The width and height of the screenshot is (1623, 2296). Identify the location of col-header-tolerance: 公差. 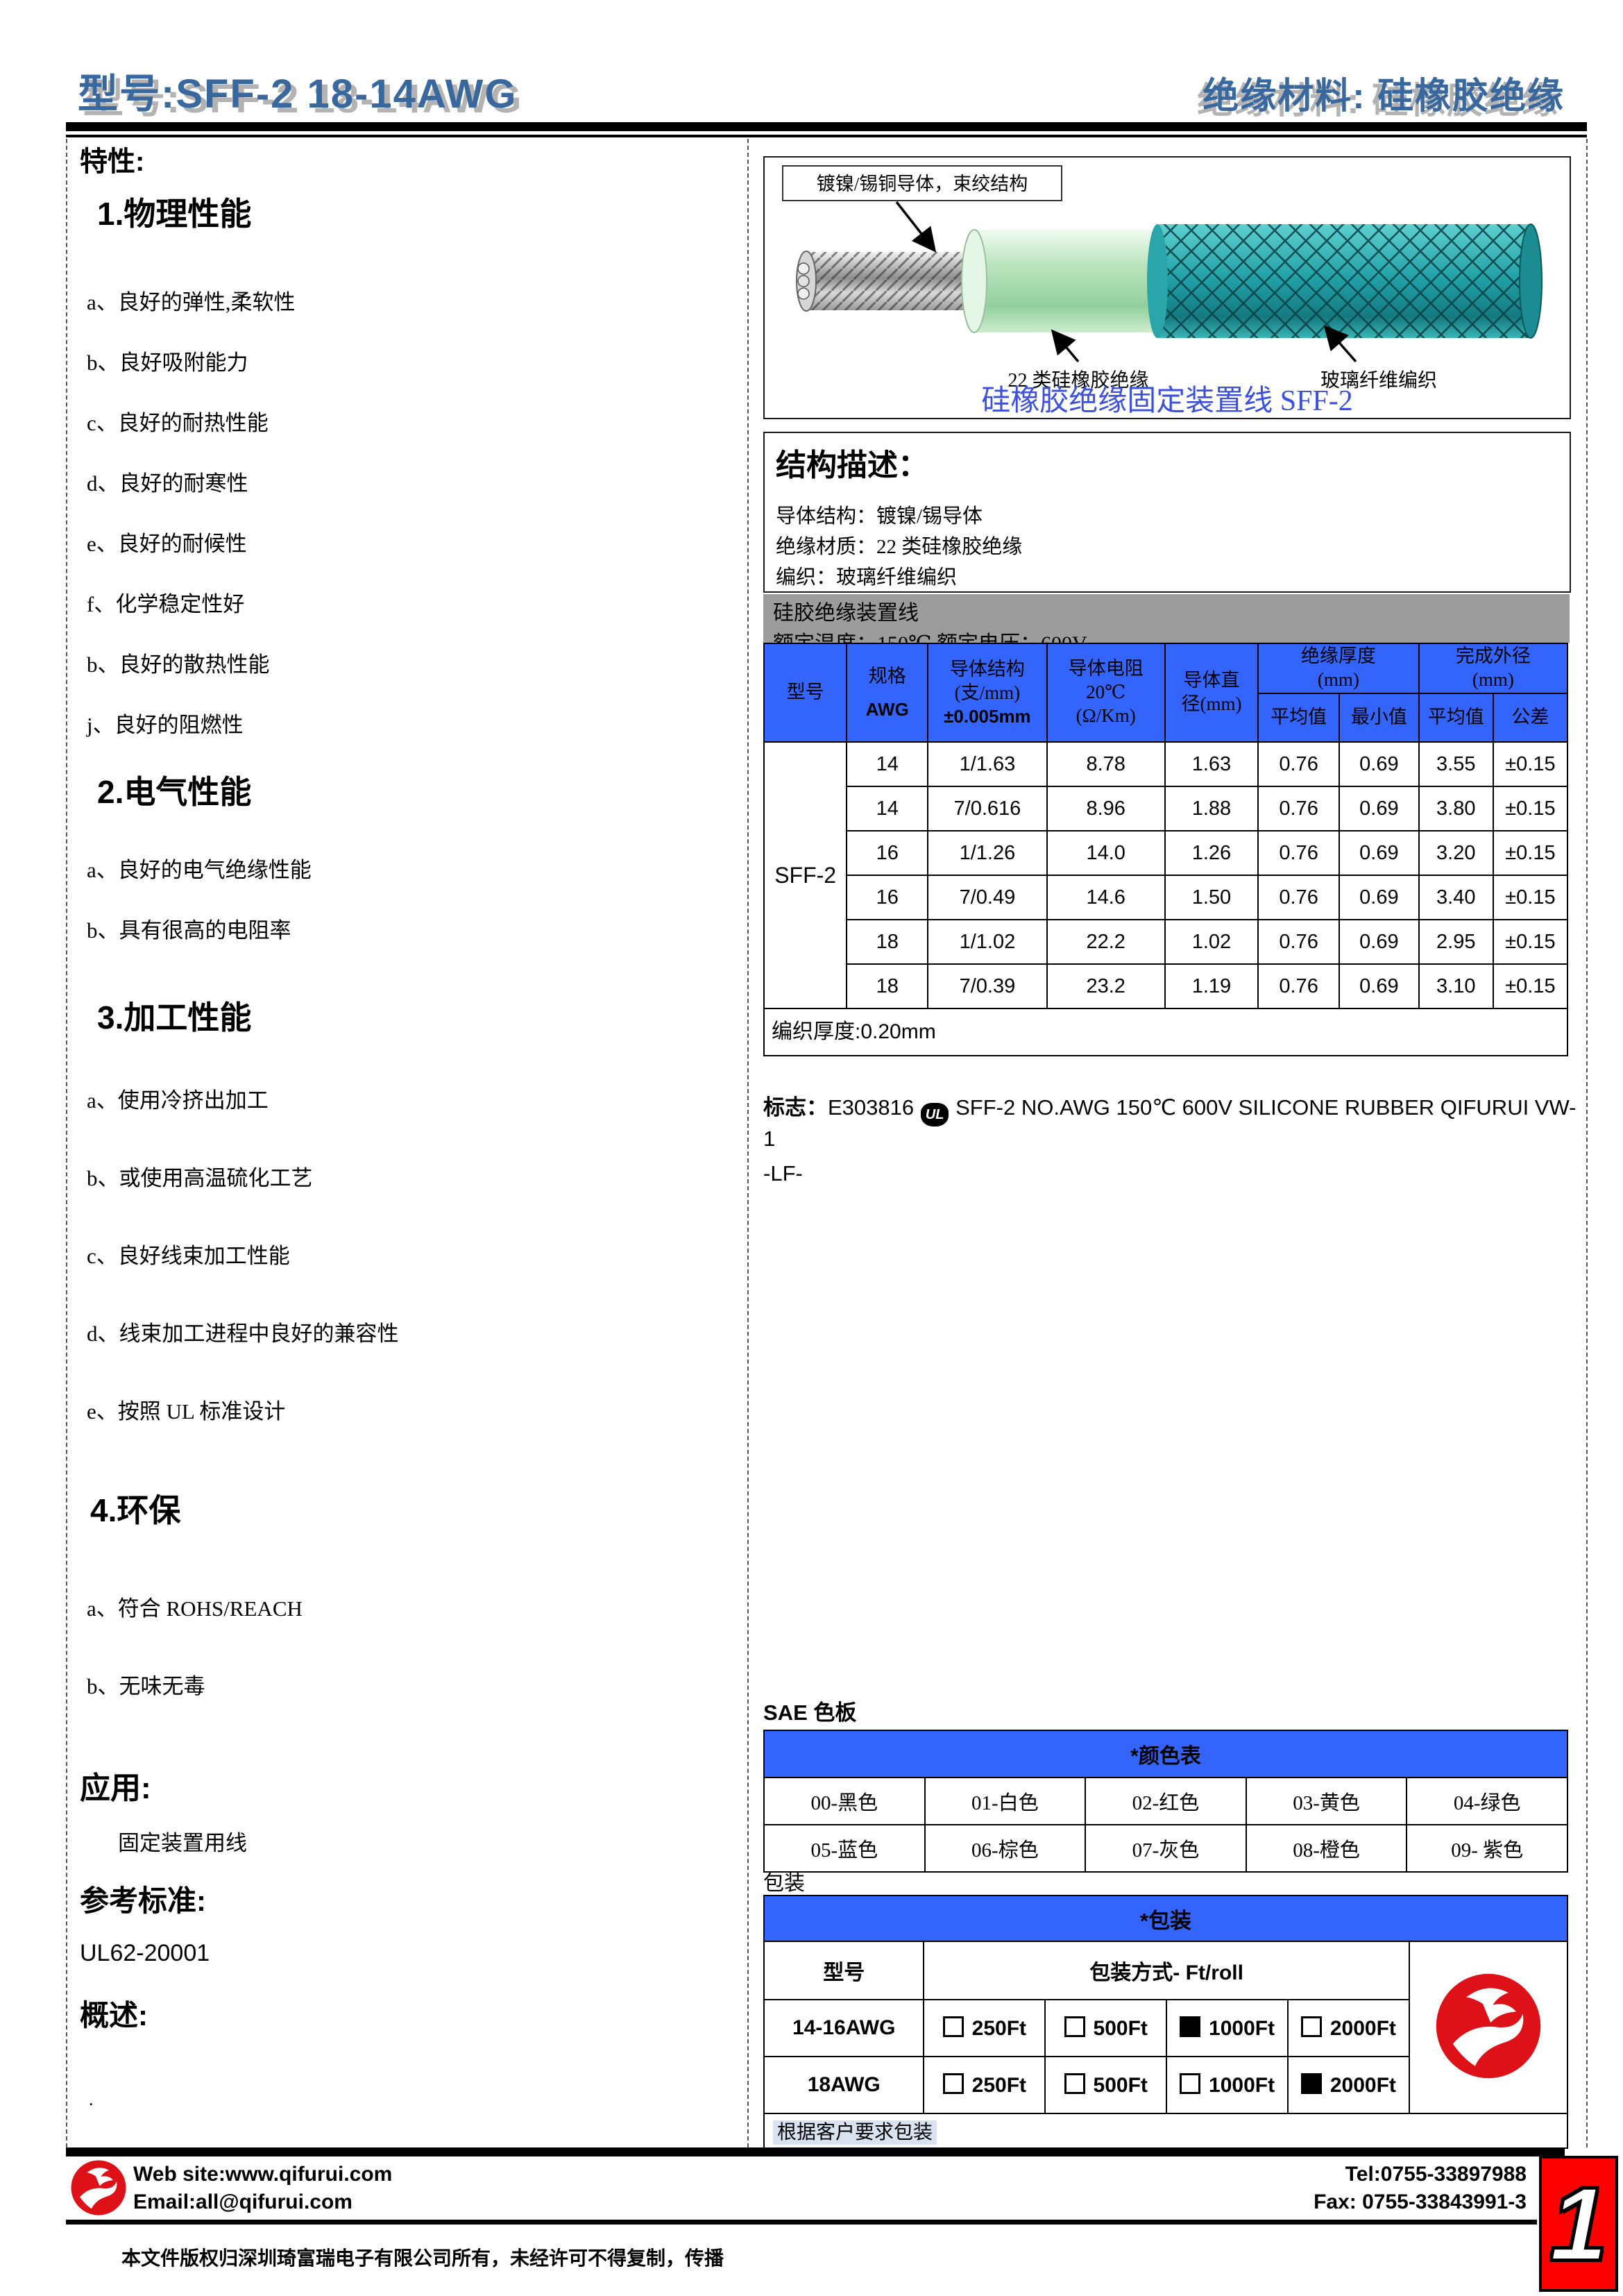
(1530, 717).